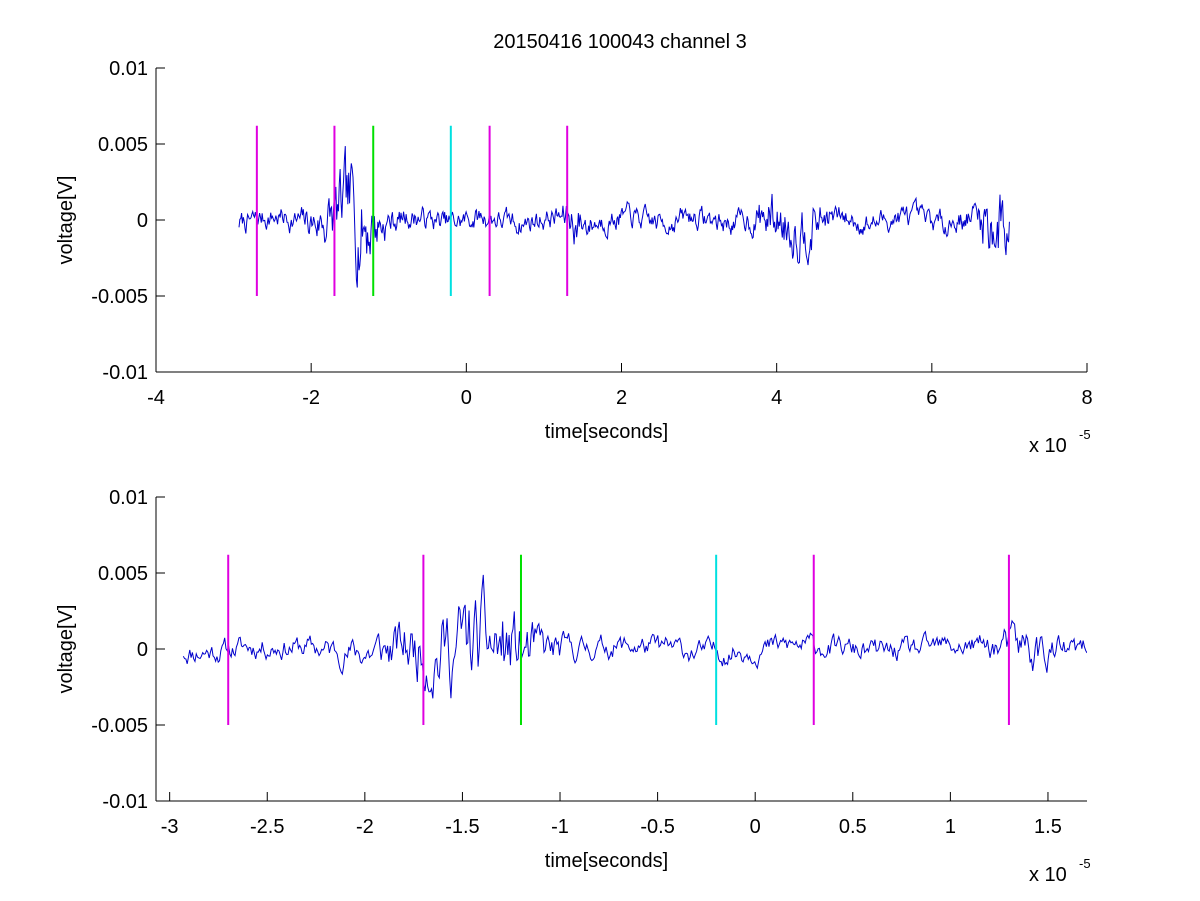  What do you see at coordinates (560, 827) in the screenshot?
I see `x-tick-label: -1` at bounding box center [560, 827].